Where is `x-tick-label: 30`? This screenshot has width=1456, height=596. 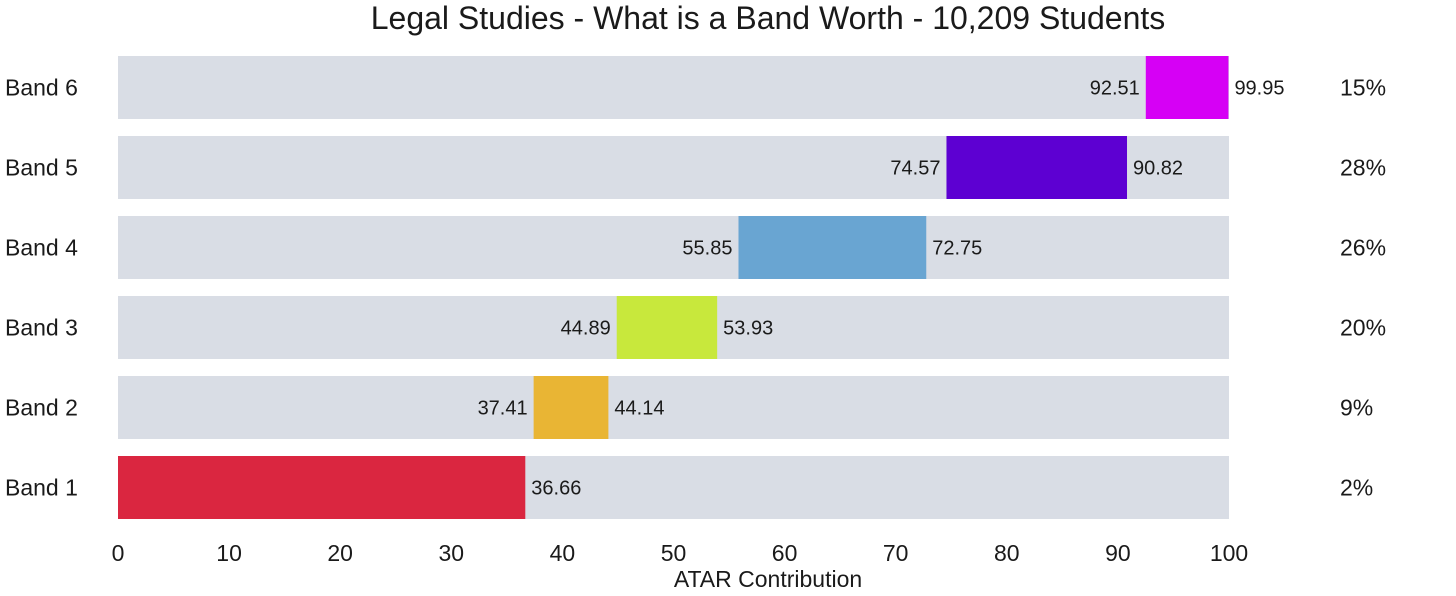 x-tick-label: 30 is located at coordinates (452, 553).